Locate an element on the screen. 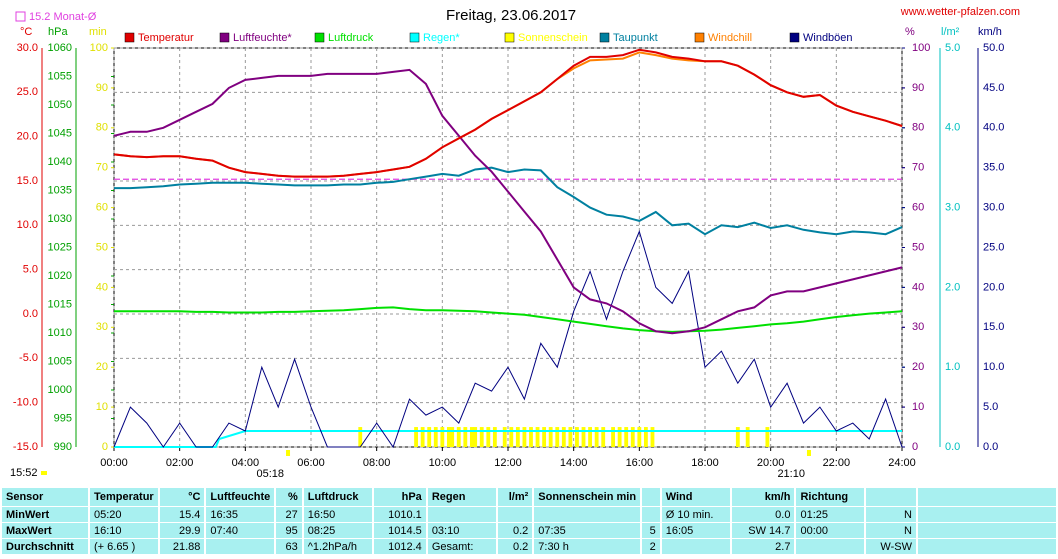 This screenshot has width=1058, height=559. table-cell: ^1.2hPa/h is located at coordinates (337, 546).